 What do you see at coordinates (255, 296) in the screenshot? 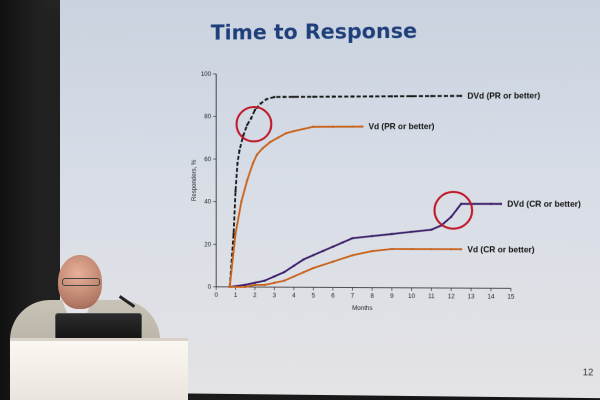
I see `x-tick-label: 2` at bounding box center [255, 296].